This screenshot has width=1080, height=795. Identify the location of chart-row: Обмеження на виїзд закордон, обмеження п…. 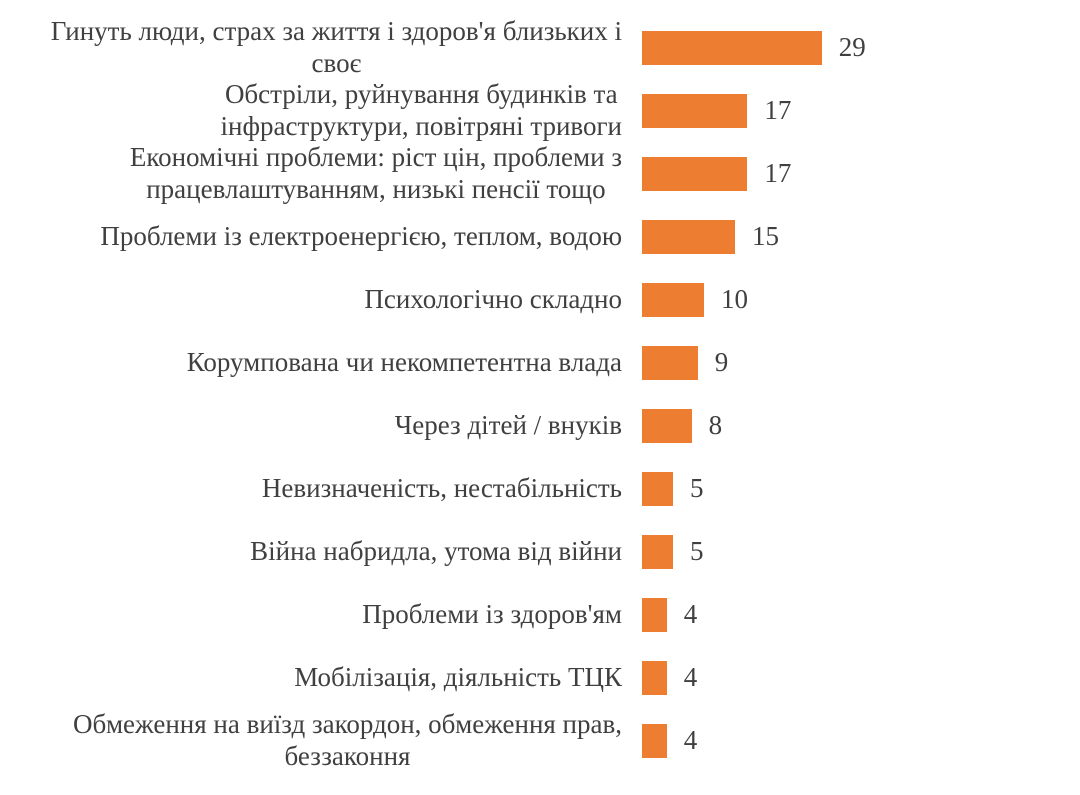
(540, 740).